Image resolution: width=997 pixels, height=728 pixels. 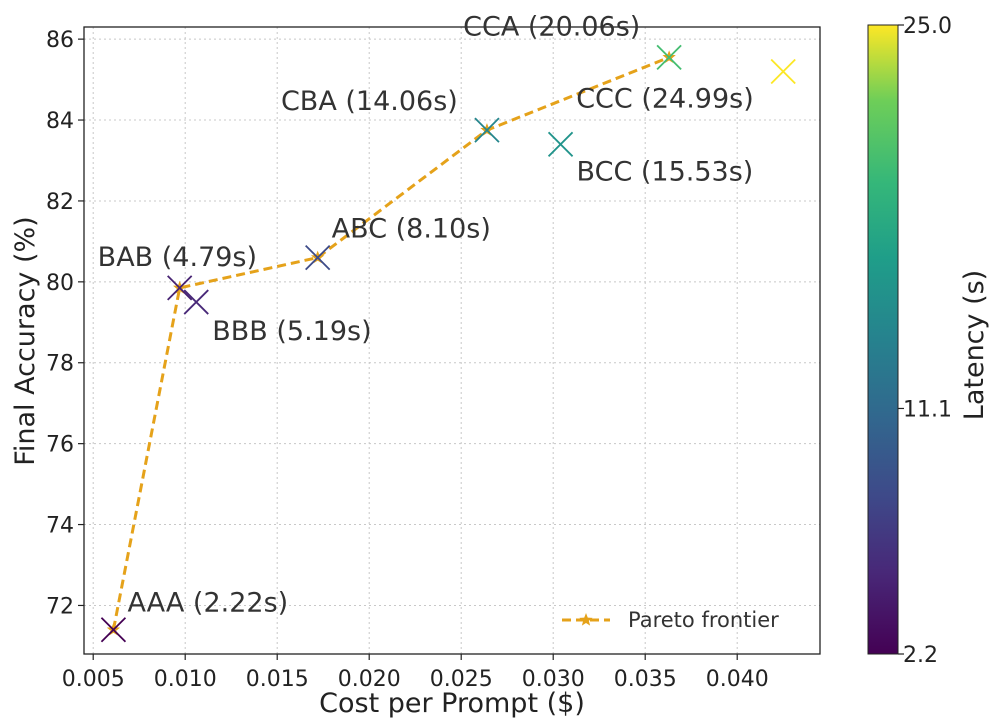 What do you see at coordinates (60, 40) in the screenshot?
I see `y-tick-label: 86` at bounding box center [60, 40].